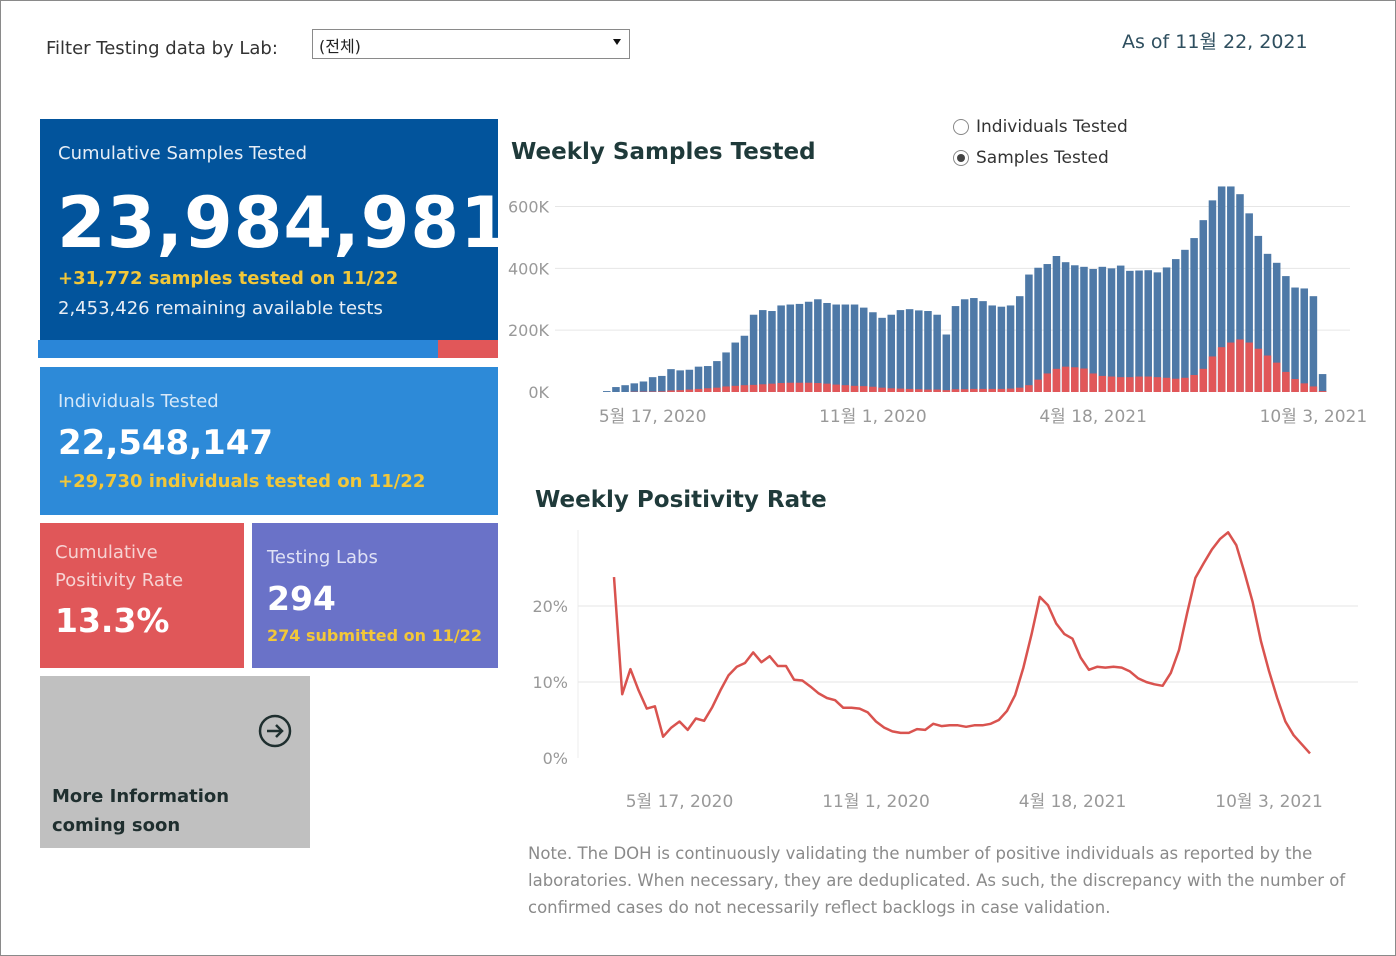 The image size is (1396, 956). What do you see at coordinates (275, 731) in the screenshot?
I see `arrow-right-circle-icon` at bounding box center [275, 731].